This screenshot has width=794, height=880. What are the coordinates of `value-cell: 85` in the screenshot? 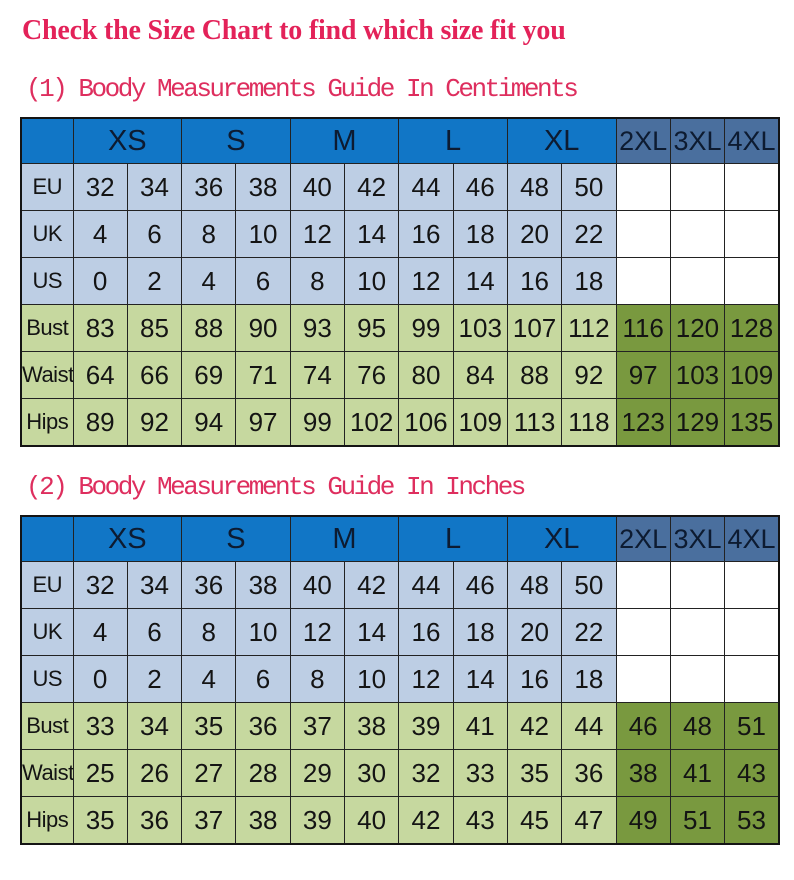 It's located at (154, 328).